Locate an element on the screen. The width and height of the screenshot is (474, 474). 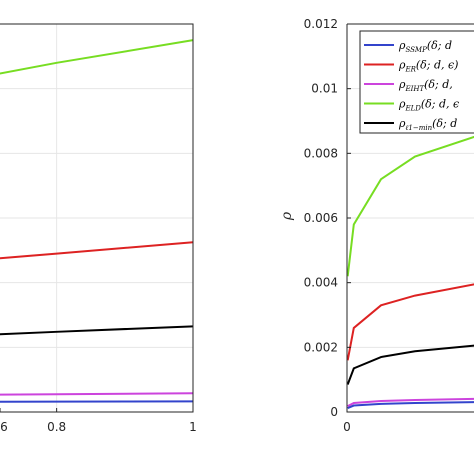
legend-entry: ρℓ1−min(δ; d is located at coordinates (427, 124).